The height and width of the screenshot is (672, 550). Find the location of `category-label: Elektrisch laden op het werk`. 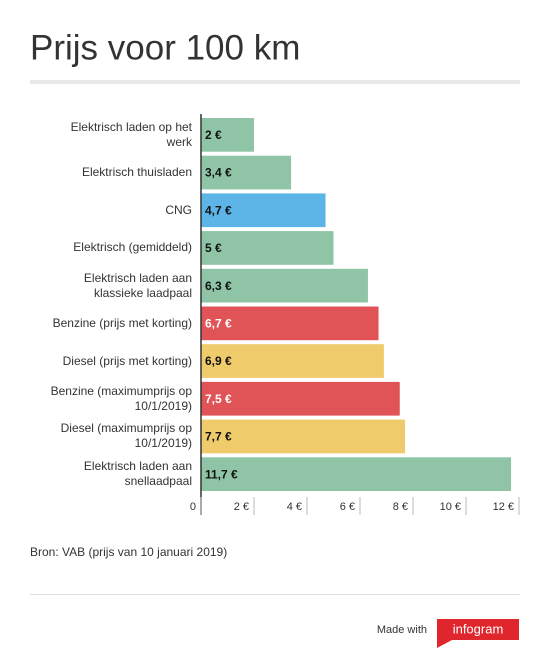

category-label: Elektrisch laden op het werk is located at coordinates (101, 135).